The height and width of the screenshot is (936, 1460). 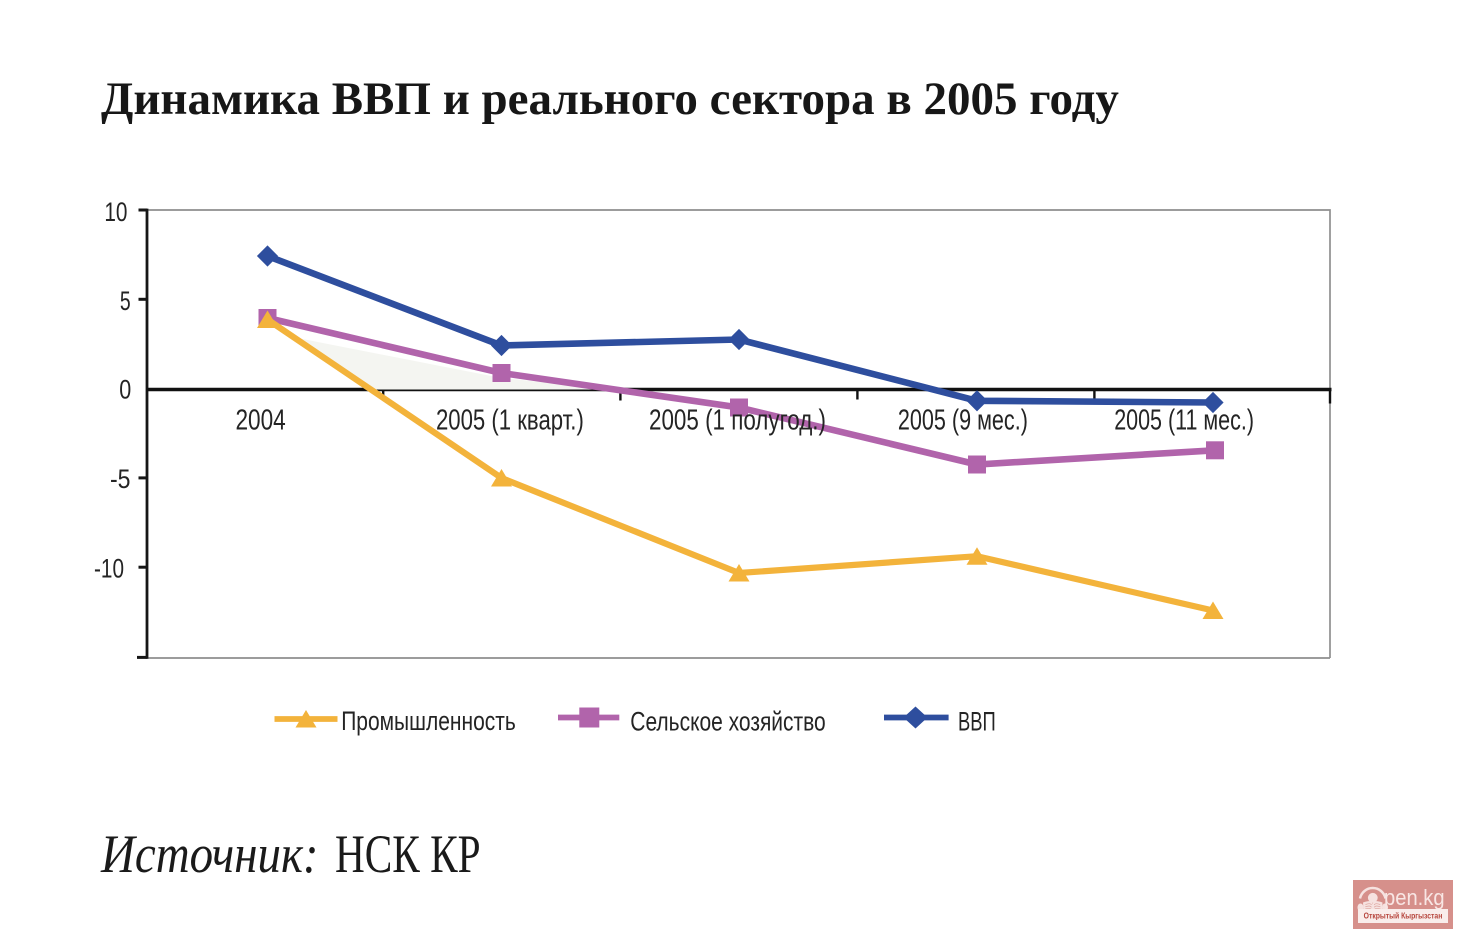 I want to click on svg-text: 10, so click(x=115, y=212).